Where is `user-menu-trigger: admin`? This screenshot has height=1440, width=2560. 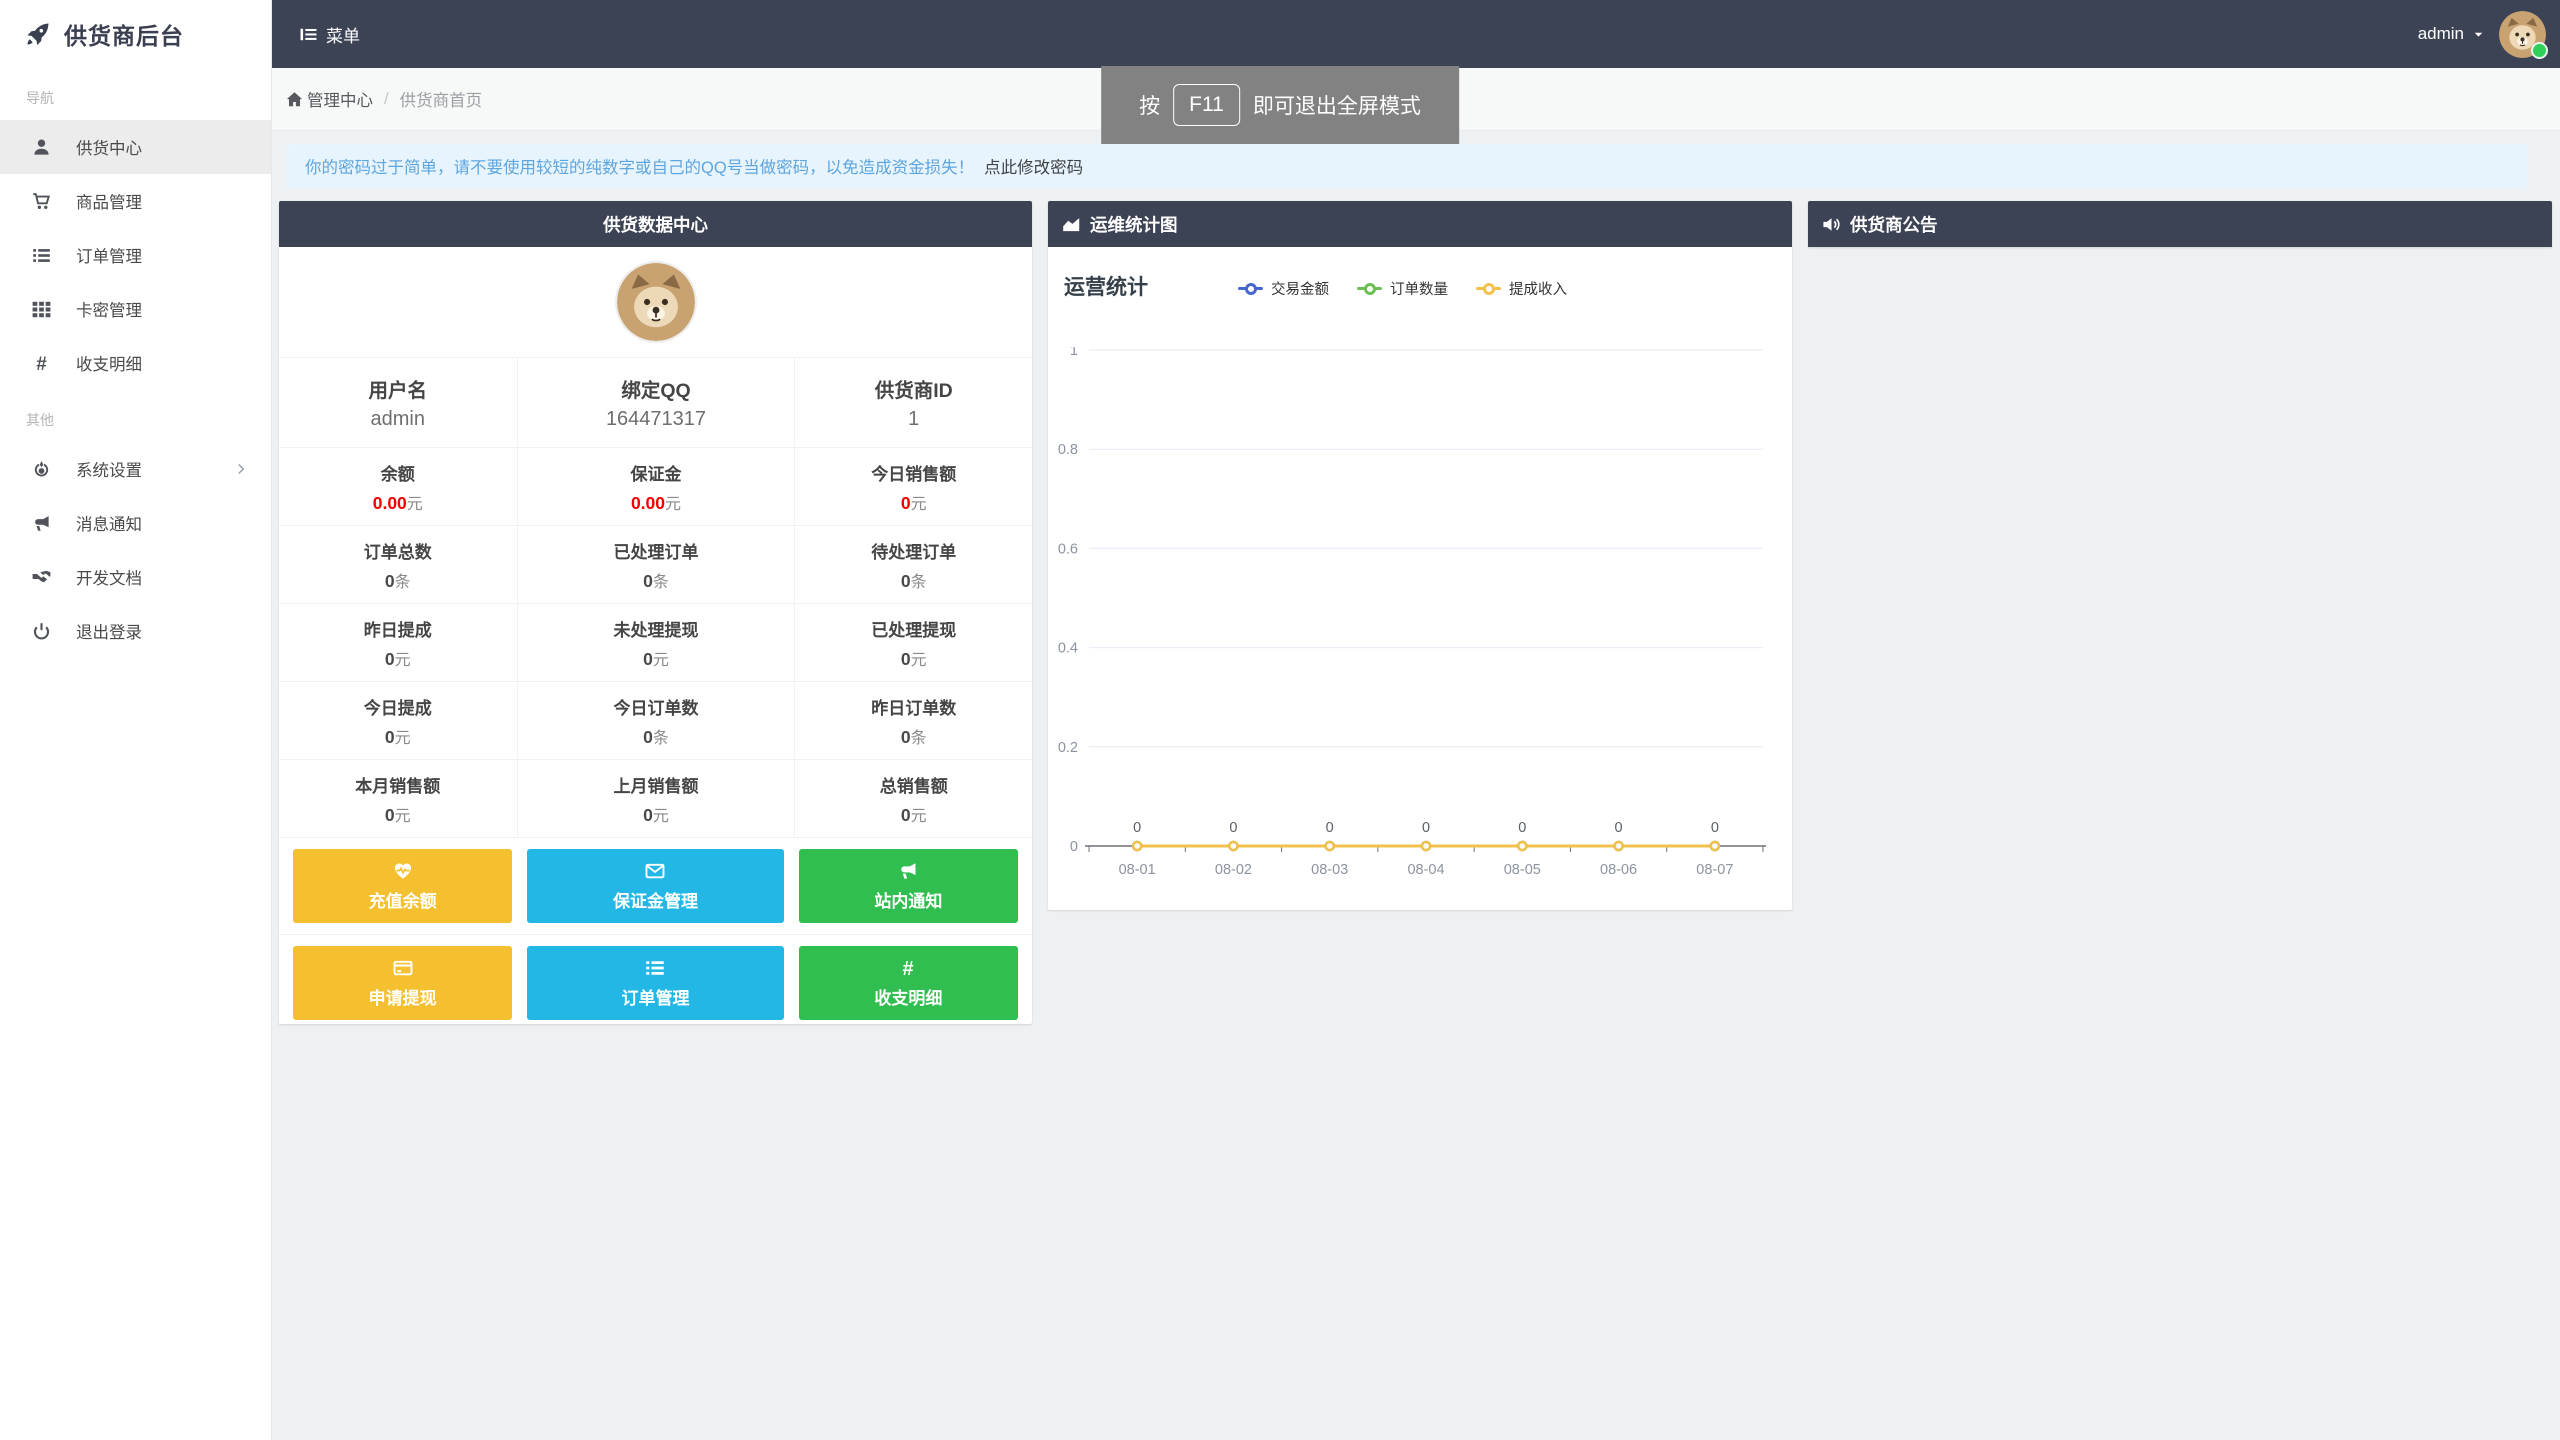
user-menu-trigger: admin is located at coordinates (2451, 34).